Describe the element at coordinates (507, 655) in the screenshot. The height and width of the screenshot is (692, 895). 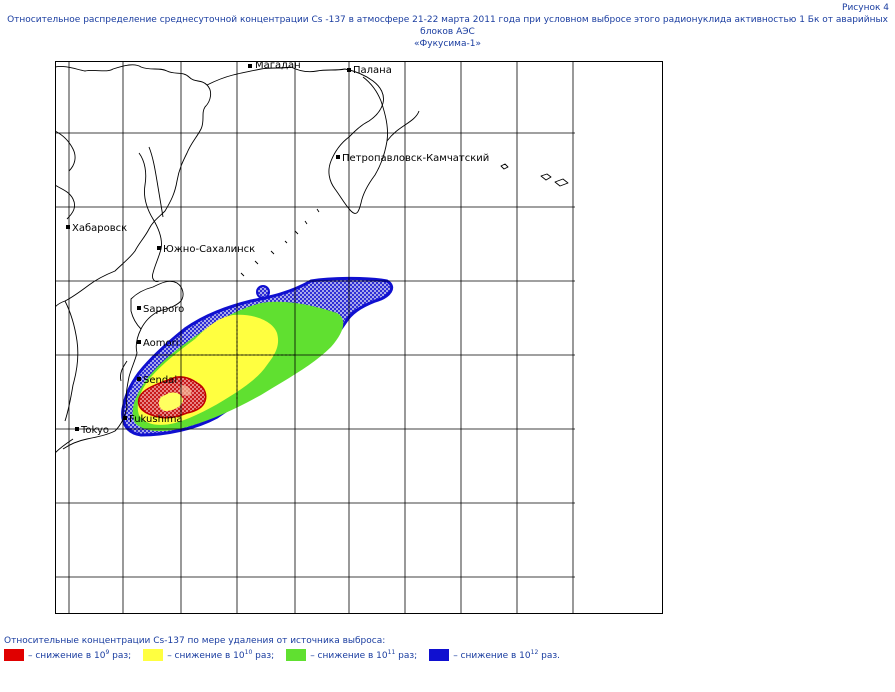
I see `legend-label: – снижение в 1012 раз.` at that location.